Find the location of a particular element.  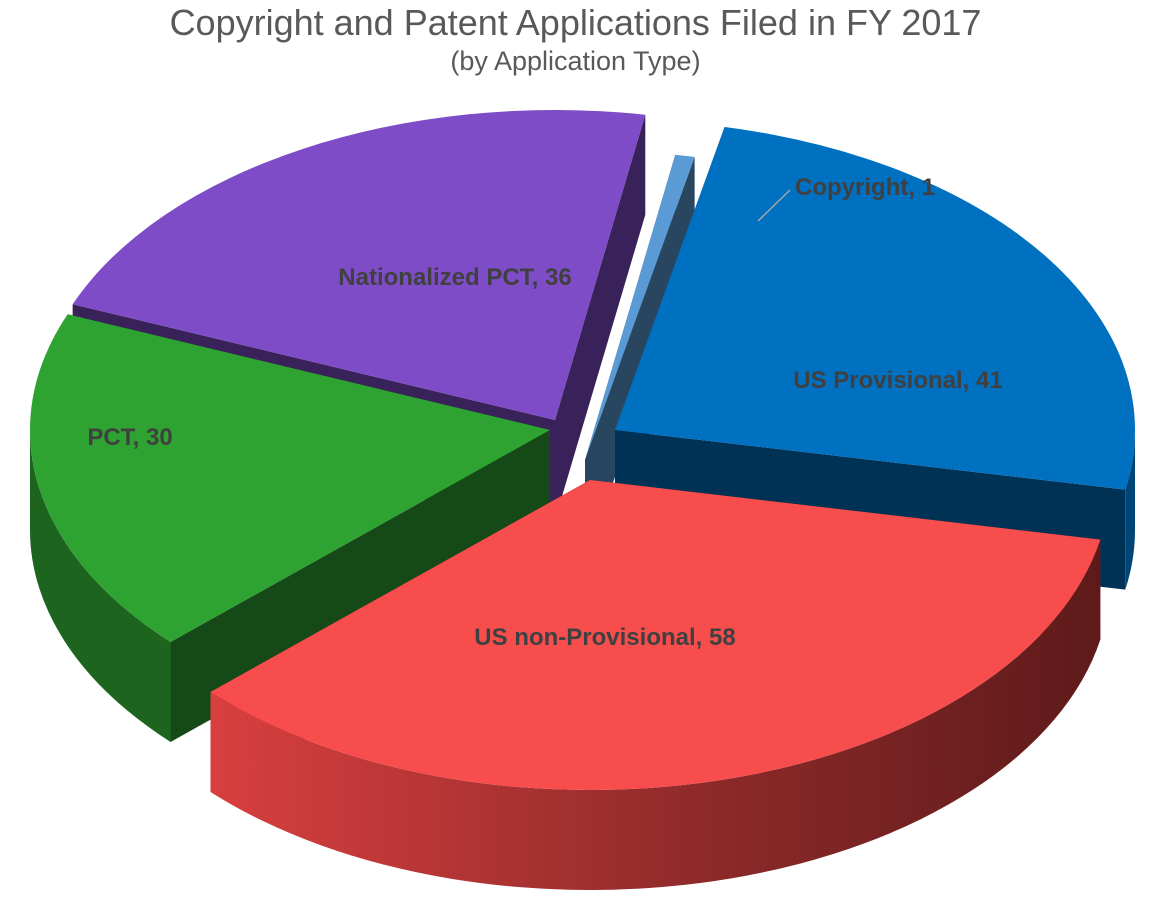

data-label-us-provisional: US Provisional, 41 is located at coordinates (897, 380).